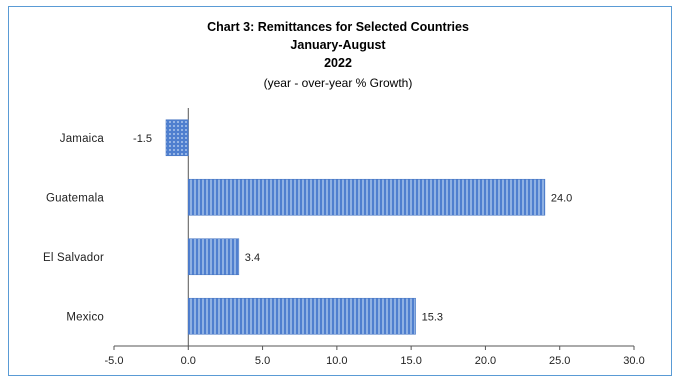 Image resolution: width=676 pixels, height=379 pixels. Describe the element at coordinates (177, 138) in the screenshot. I see `bar-jamaica` at that location.